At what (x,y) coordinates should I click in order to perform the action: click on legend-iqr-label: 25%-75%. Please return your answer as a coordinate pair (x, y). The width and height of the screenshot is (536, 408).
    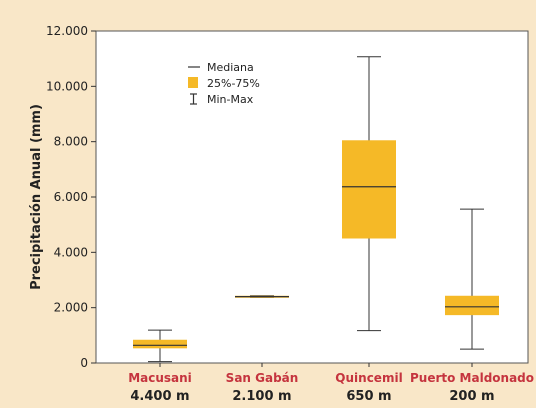
    Looking at the image, I should click on (233, 83).